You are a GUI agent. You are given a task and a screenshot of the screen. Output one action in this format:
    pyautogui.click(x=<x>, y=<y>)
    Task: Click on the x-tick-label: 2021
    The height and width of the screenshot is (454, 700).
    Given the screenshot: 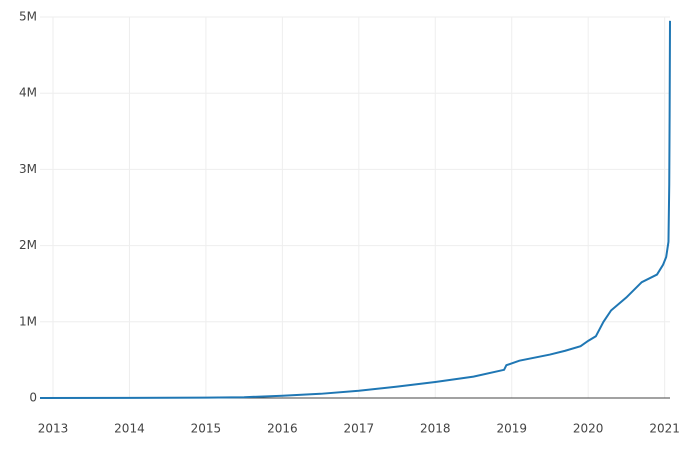 What is the action you would take?
    pyautogui.click(x=664, y=429)
    